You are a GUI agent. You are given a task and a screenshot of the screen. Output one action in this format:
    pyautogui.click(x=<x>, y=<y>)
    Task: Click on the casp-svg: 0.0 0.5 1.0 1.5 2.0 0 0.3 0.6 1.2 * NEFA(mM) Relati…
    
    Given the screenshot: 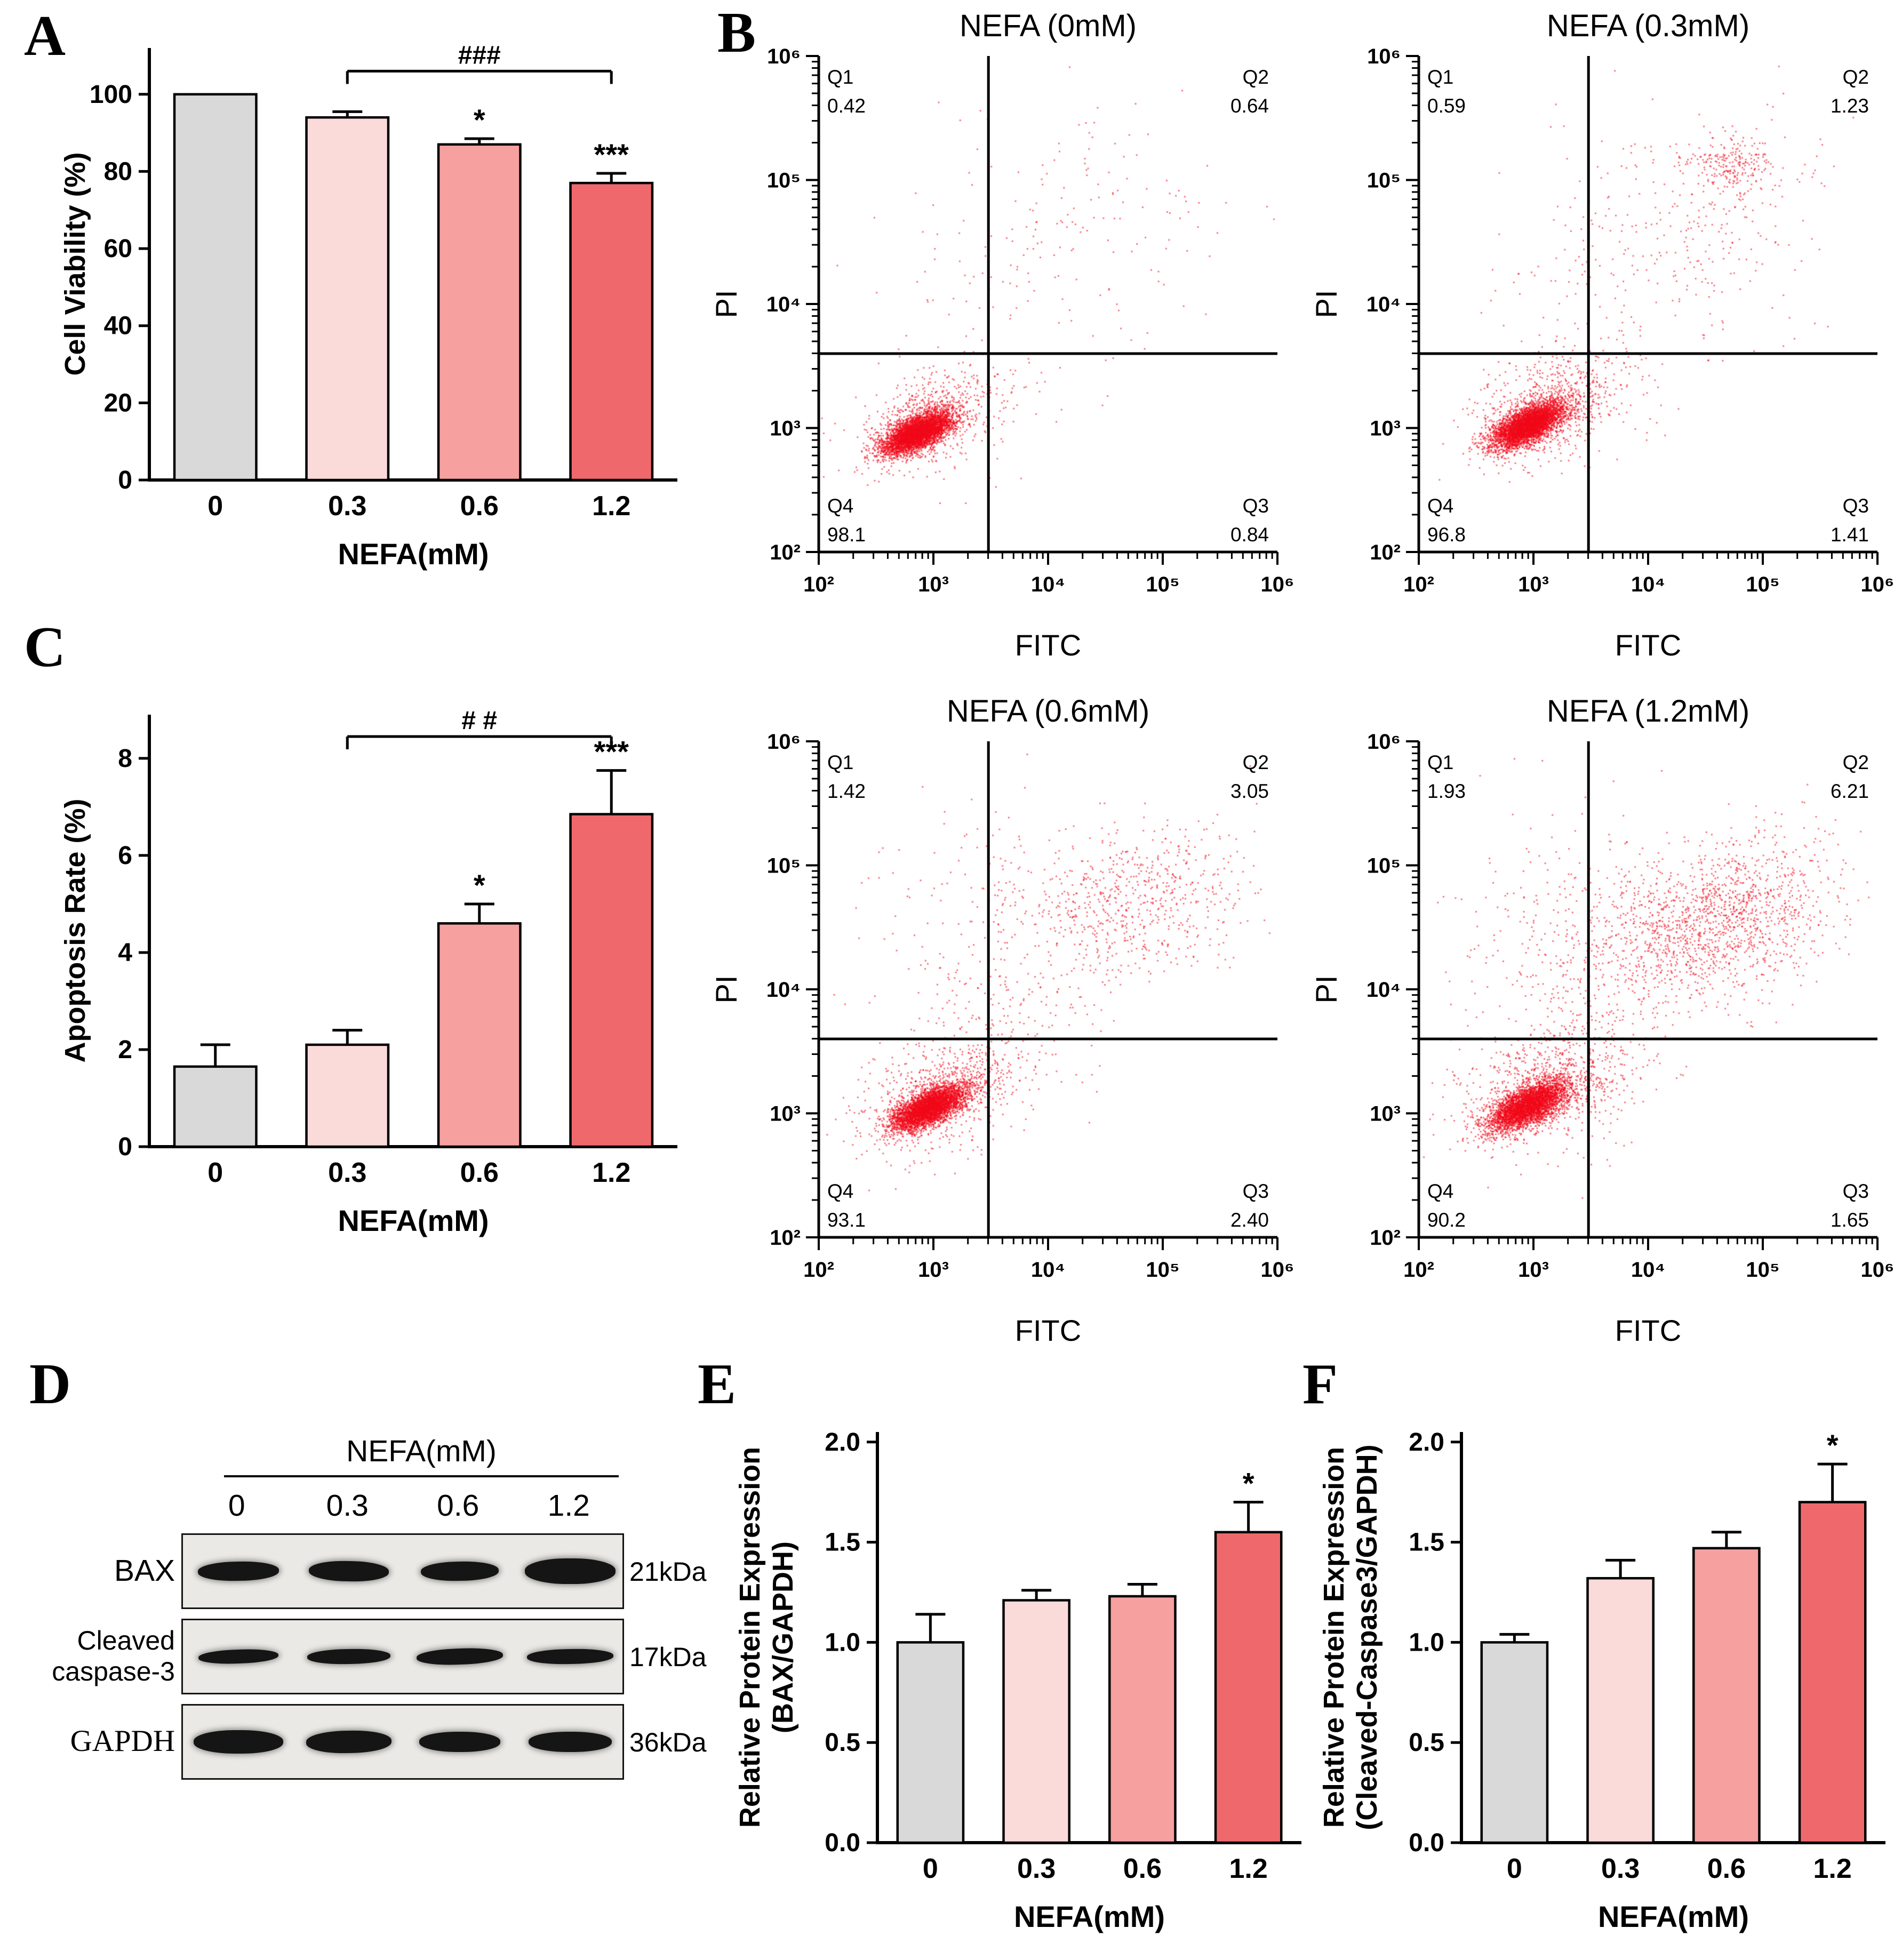 What is the action you would take?
    pyautogui.click(x=1601, y=1680)
    